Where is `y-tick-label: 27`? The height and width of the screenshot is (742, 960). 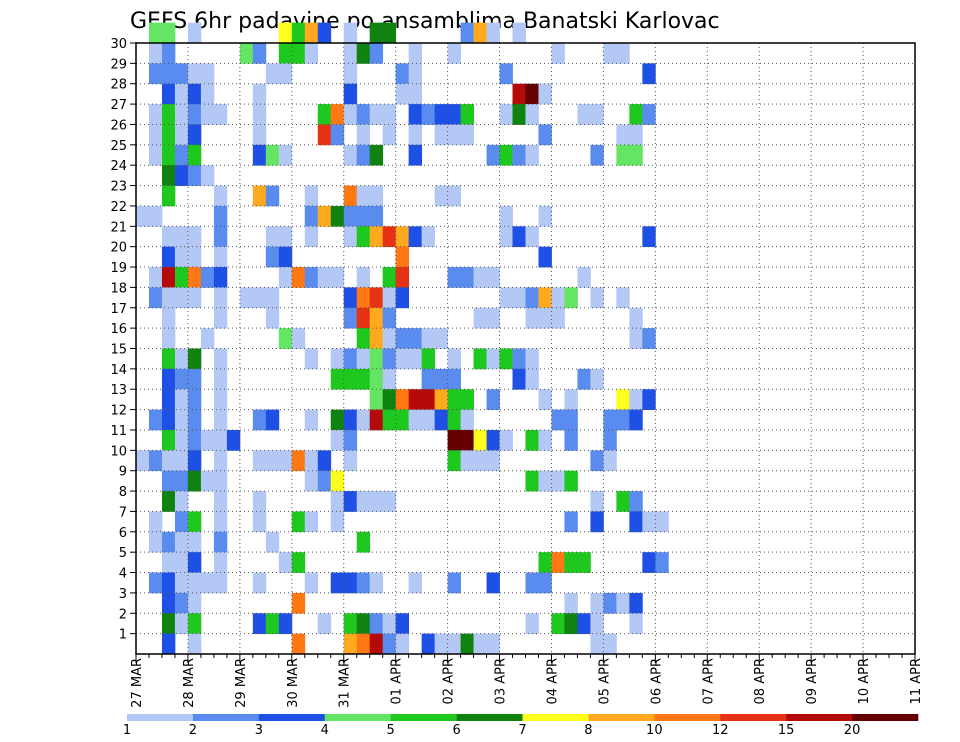
y-tick-label: 27 is located at coordinates (118, 105).